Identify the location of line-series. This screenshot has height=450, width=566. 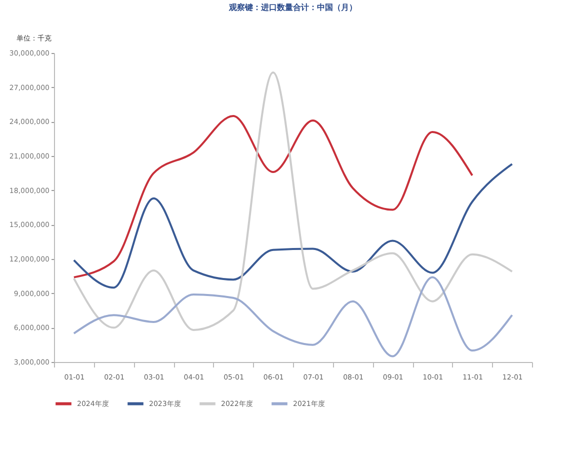
(293, 317).